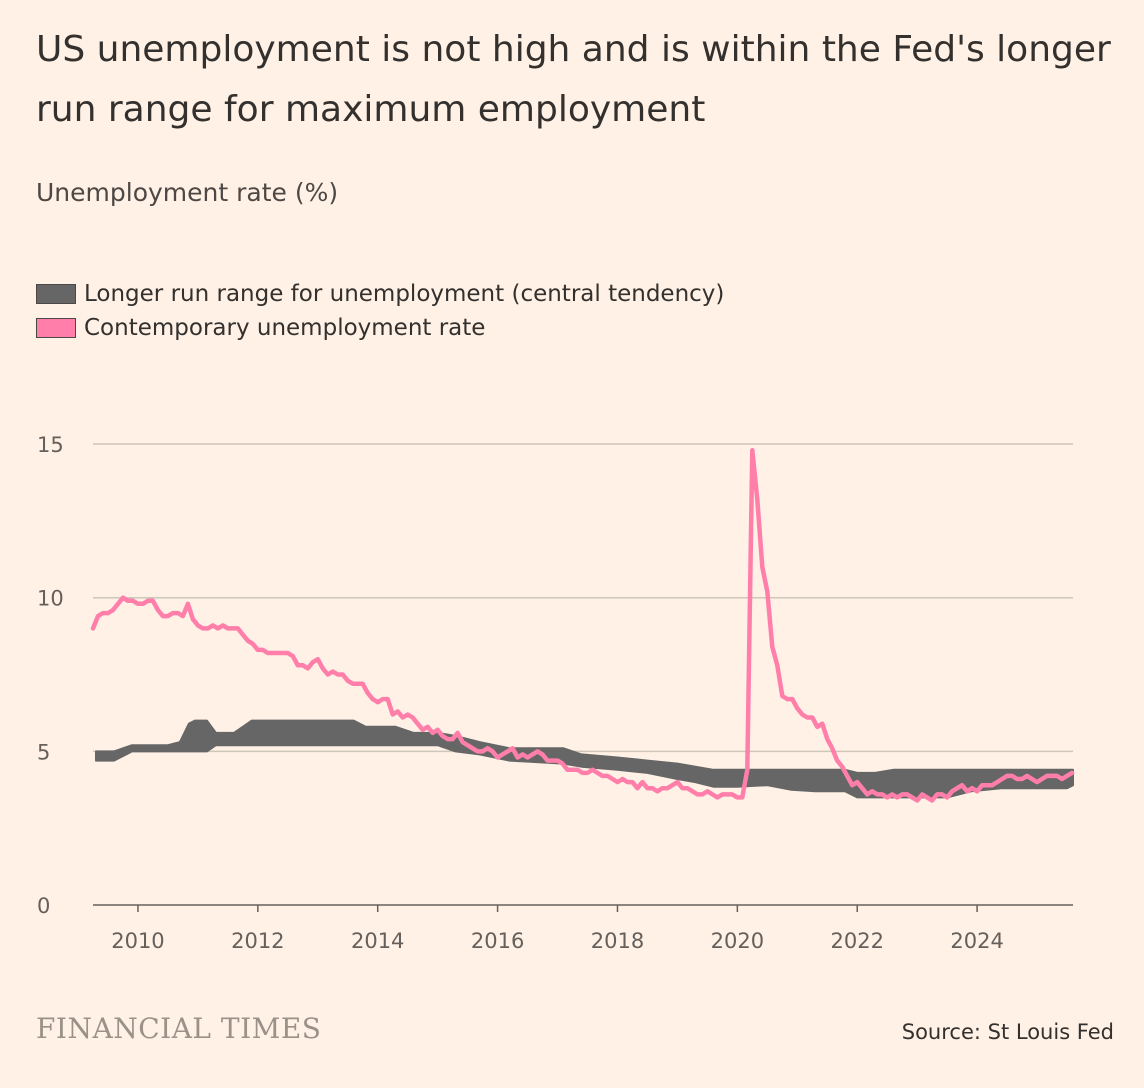  I want to click on series-longer-run-range-band, so click(584, 759).